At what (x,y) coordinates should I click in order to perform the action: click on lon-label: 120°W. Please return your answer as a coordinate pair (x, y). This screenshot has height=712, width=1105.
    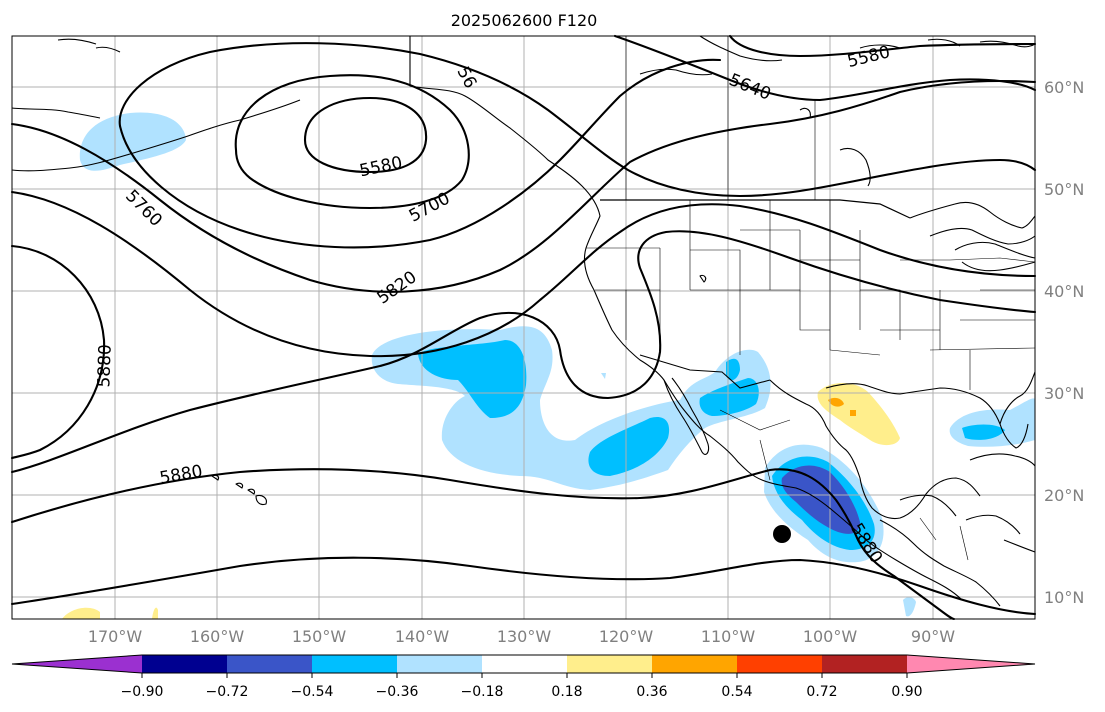
    Looking at the image, I should click on (626, 636).